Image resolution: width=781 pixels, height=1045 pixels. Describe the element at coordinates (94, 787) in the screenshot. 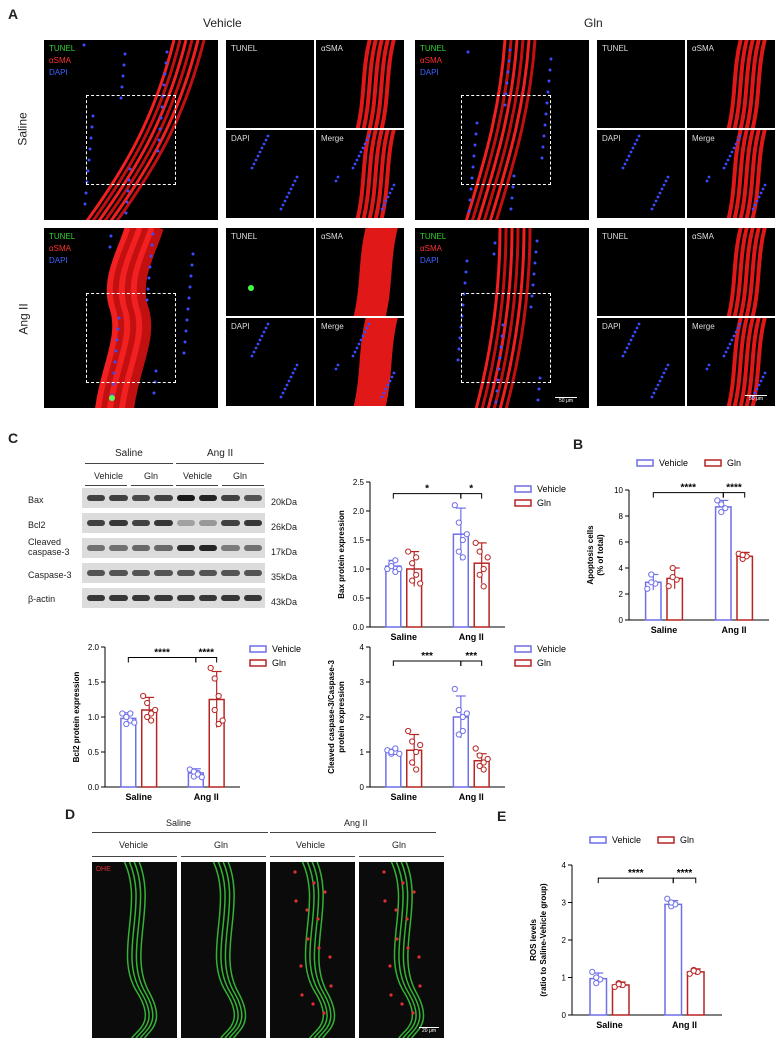

I see `y-tick-label: 0.0` at that location.